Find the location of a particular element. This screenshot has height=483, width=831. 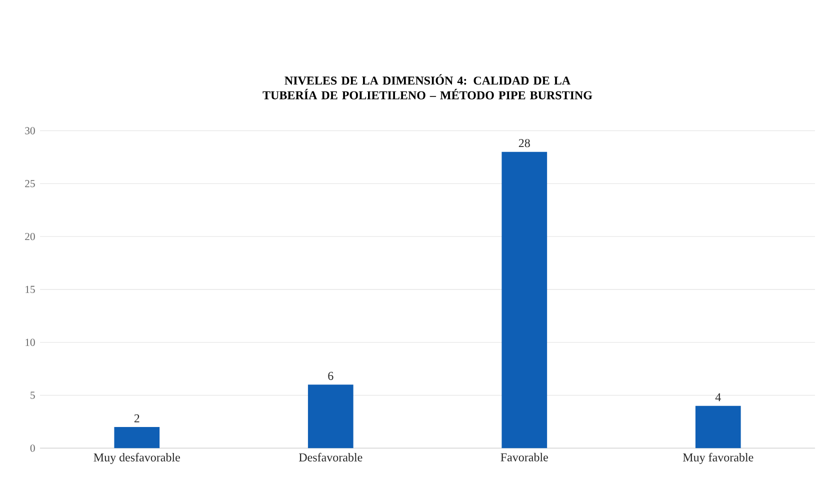

y-tick-label: 20 is located at coordinates (30, 236).